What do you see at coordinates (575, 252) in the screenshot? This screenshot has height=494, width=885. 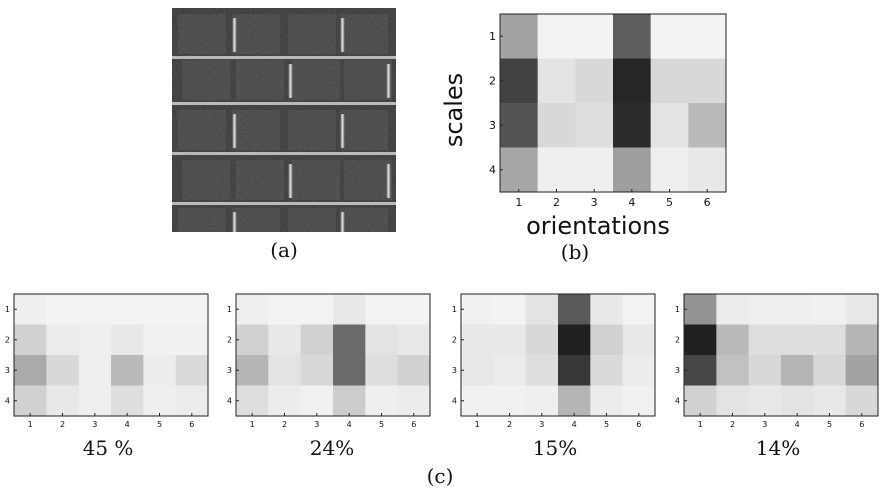 I see `caption-b: (b)` at bounding box center [575, 252].